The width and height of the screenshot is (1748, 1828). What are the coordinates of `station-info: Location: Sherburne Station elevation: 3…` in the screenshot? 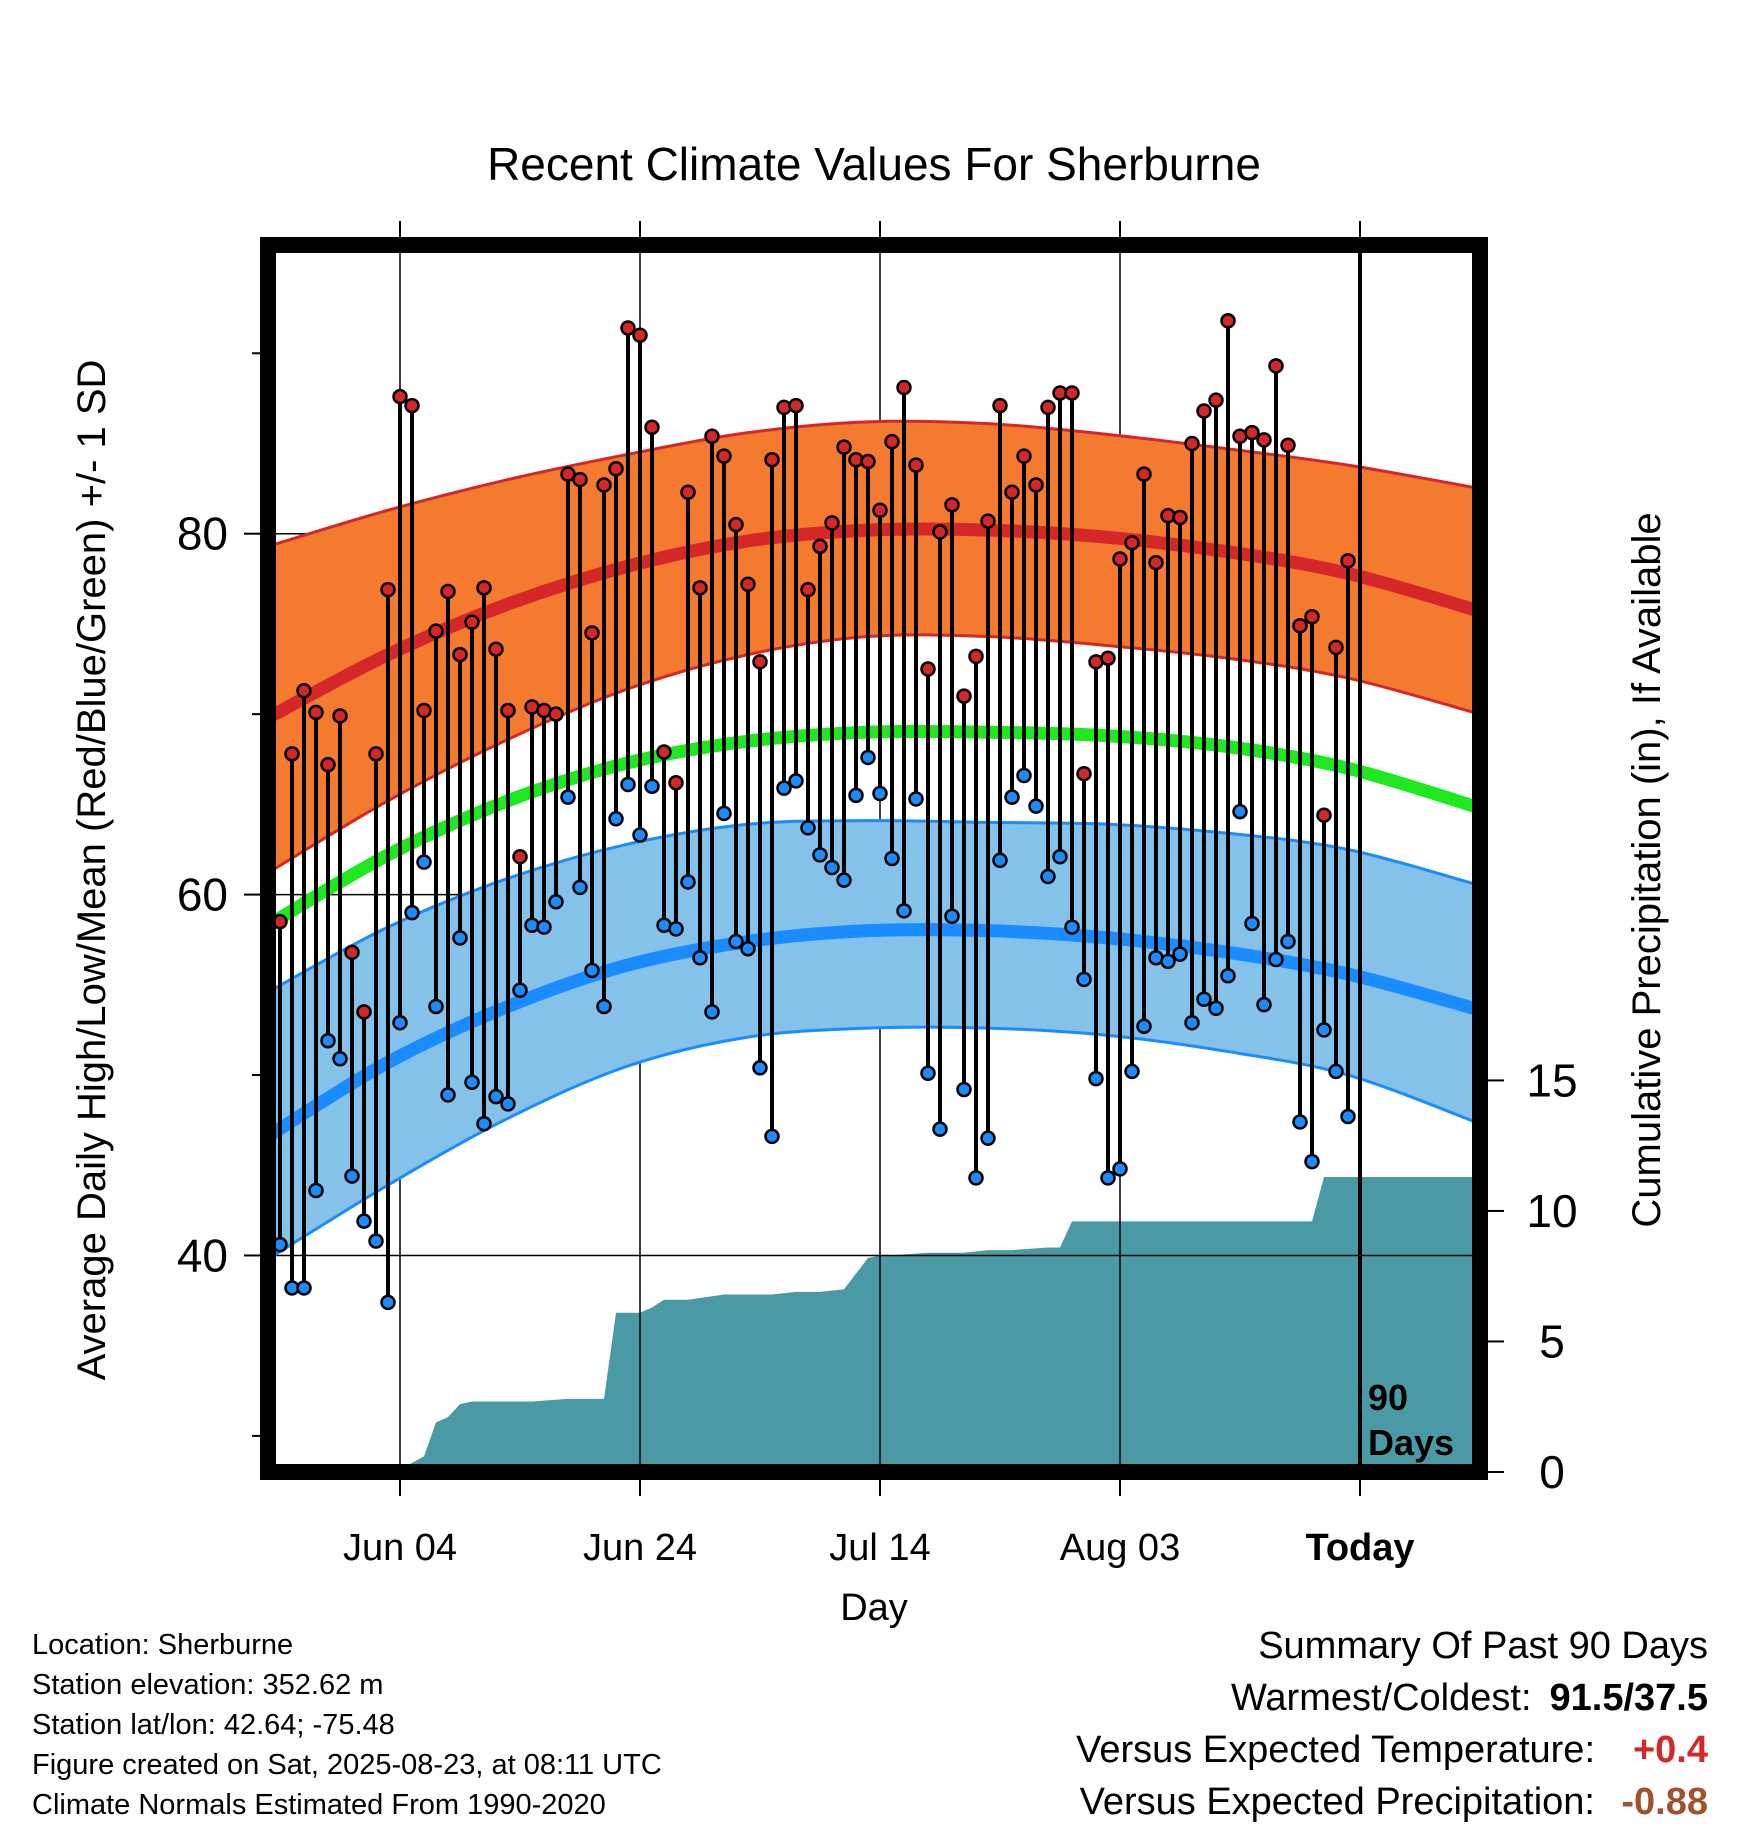 It's located at (347, 1725).